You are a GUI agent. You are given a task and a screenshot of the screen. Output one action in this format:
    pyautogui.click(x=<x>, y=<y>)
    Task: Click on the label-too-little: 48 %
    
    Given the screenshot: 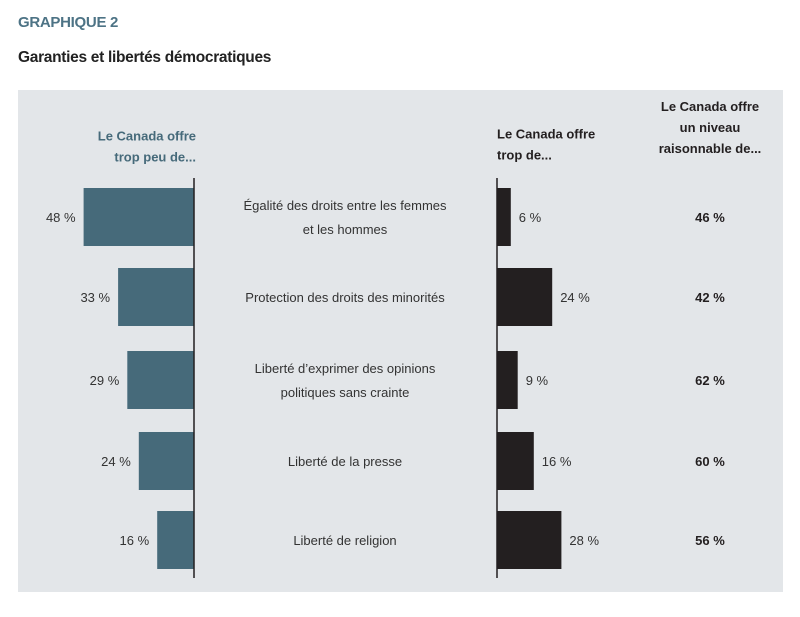 What is the action you would take?
    pyautogui.click(x=61, y=217)
    